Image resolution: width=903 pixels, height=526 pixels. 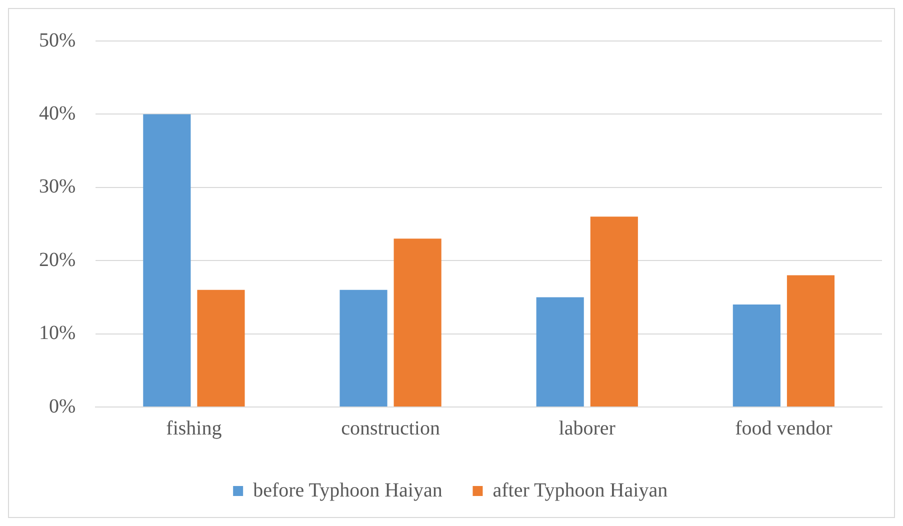 What do you see at coordinates (580, 490) in the screenshot?
I see `legend-label: after Typhoon Haiyan` at bounding box center [580, 490].